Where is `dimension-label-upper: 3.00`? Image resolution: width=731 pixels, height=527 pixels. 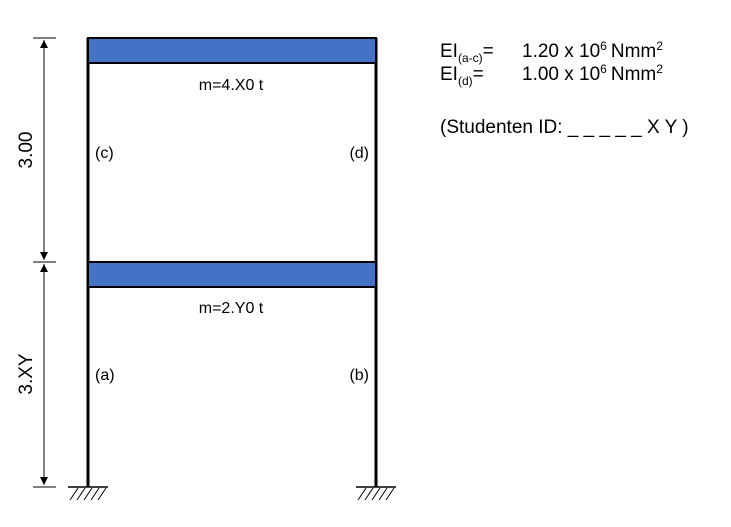 dimension-label-upper: 3.00 is located at coordinates (26, 150).